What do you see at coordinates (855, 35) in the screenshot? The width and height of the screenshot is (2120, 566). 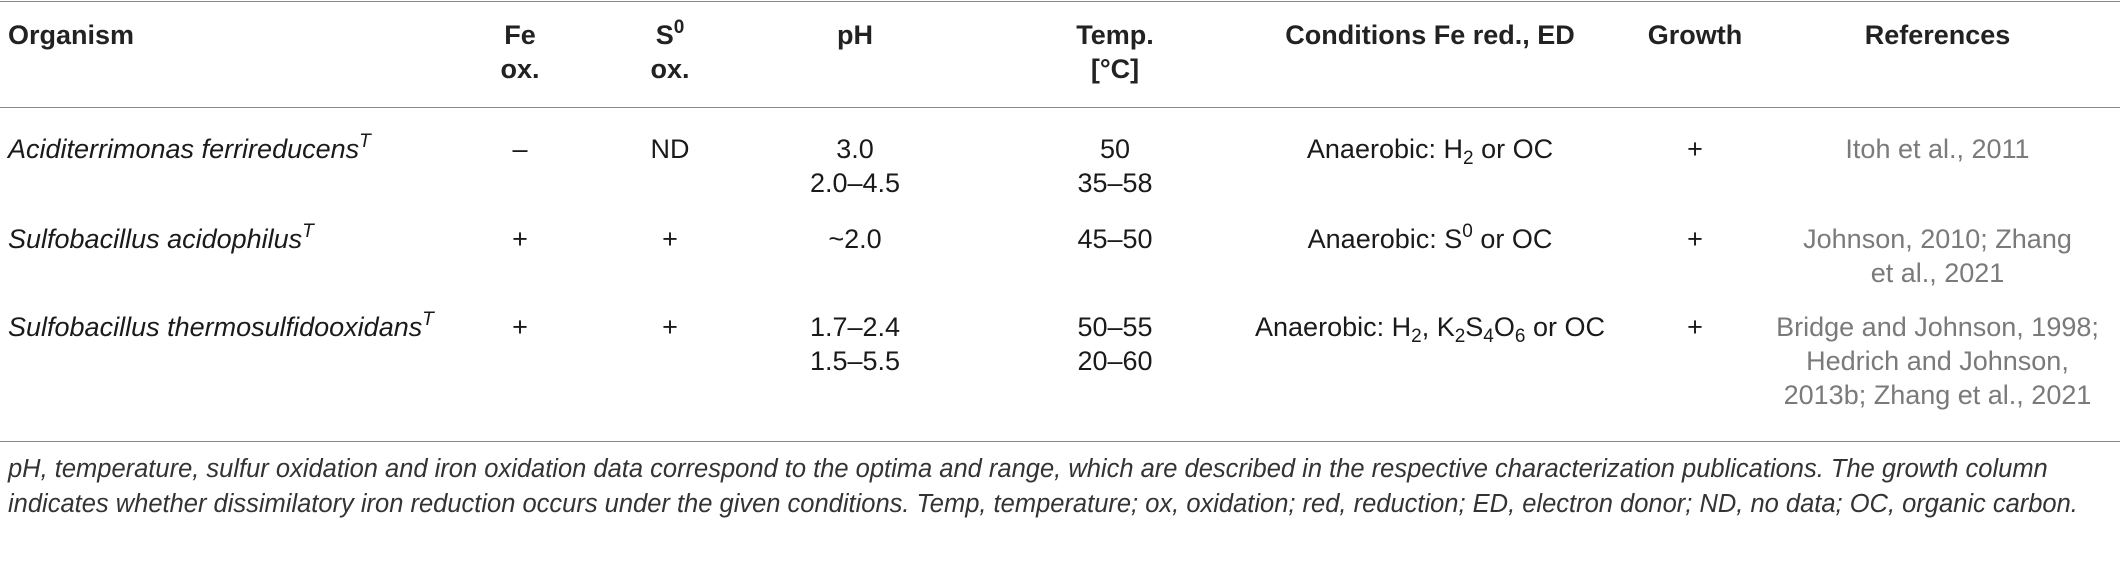 I see `header-ph: pH` at bounding box center [855, 35].